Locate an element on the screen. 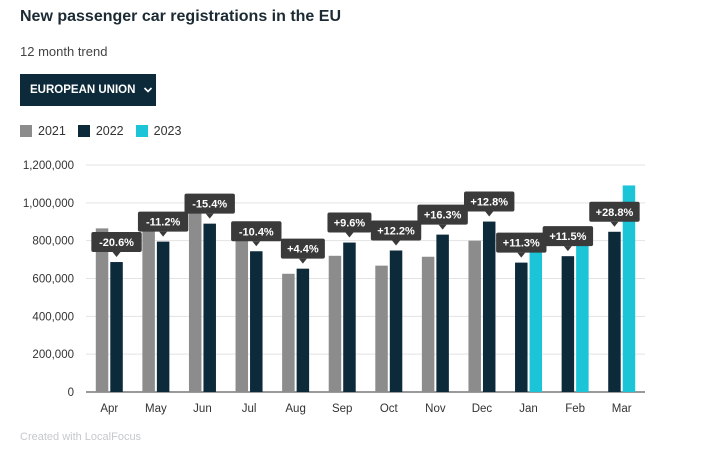  legend-label-2022: 2022 is located at coordinates (109, 131).